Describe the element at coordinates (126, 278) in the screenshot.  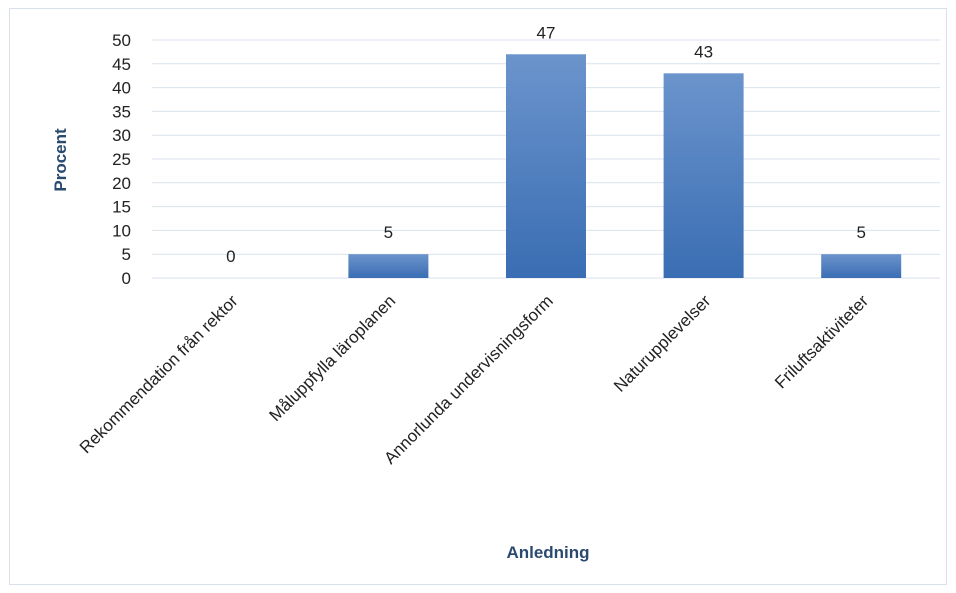
I see `y-tick-label: 0` at that location.